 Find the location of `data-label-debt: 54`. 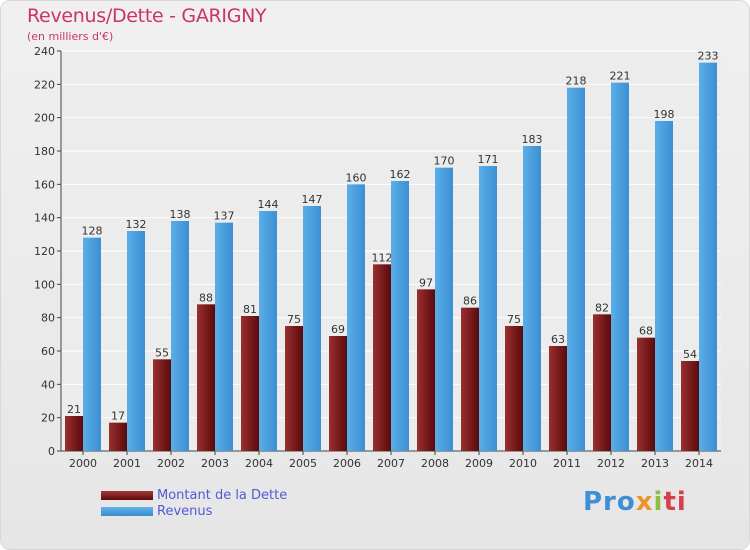

data-label-debt: 54 is located at coordinates (690, 354).